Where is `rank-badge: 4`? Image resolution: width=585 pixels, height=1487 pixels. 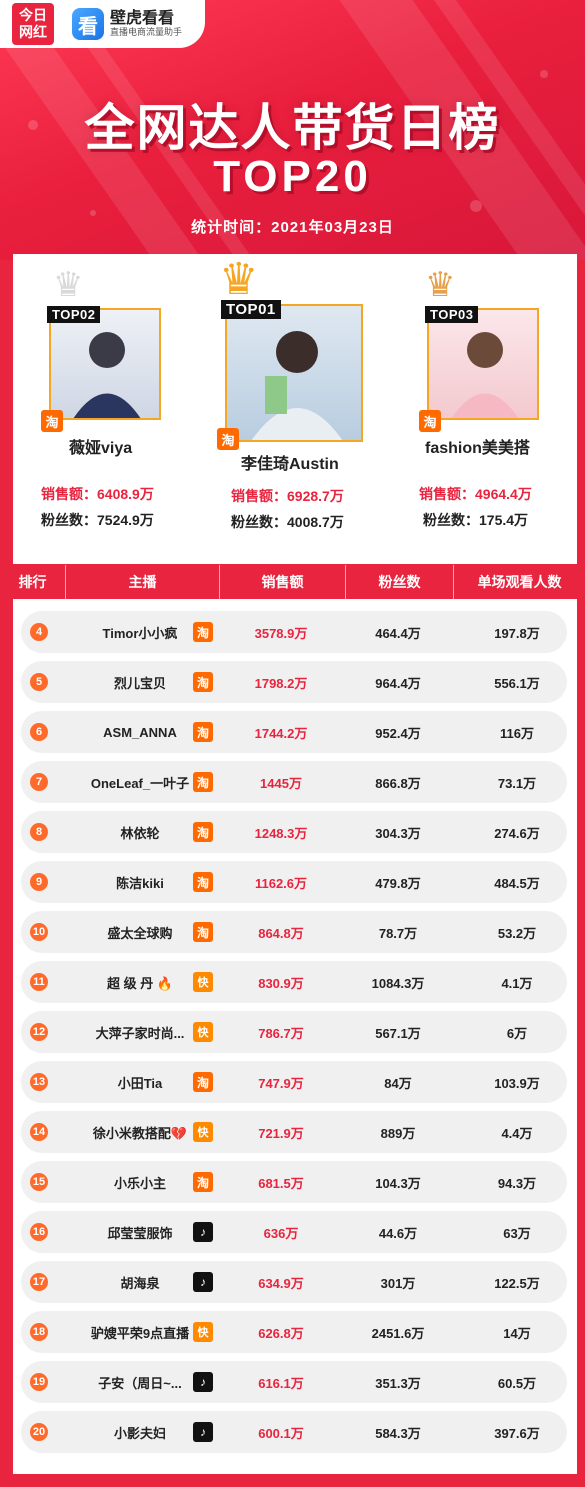 rank-badge: 4 is located at coordinates (39, 632).